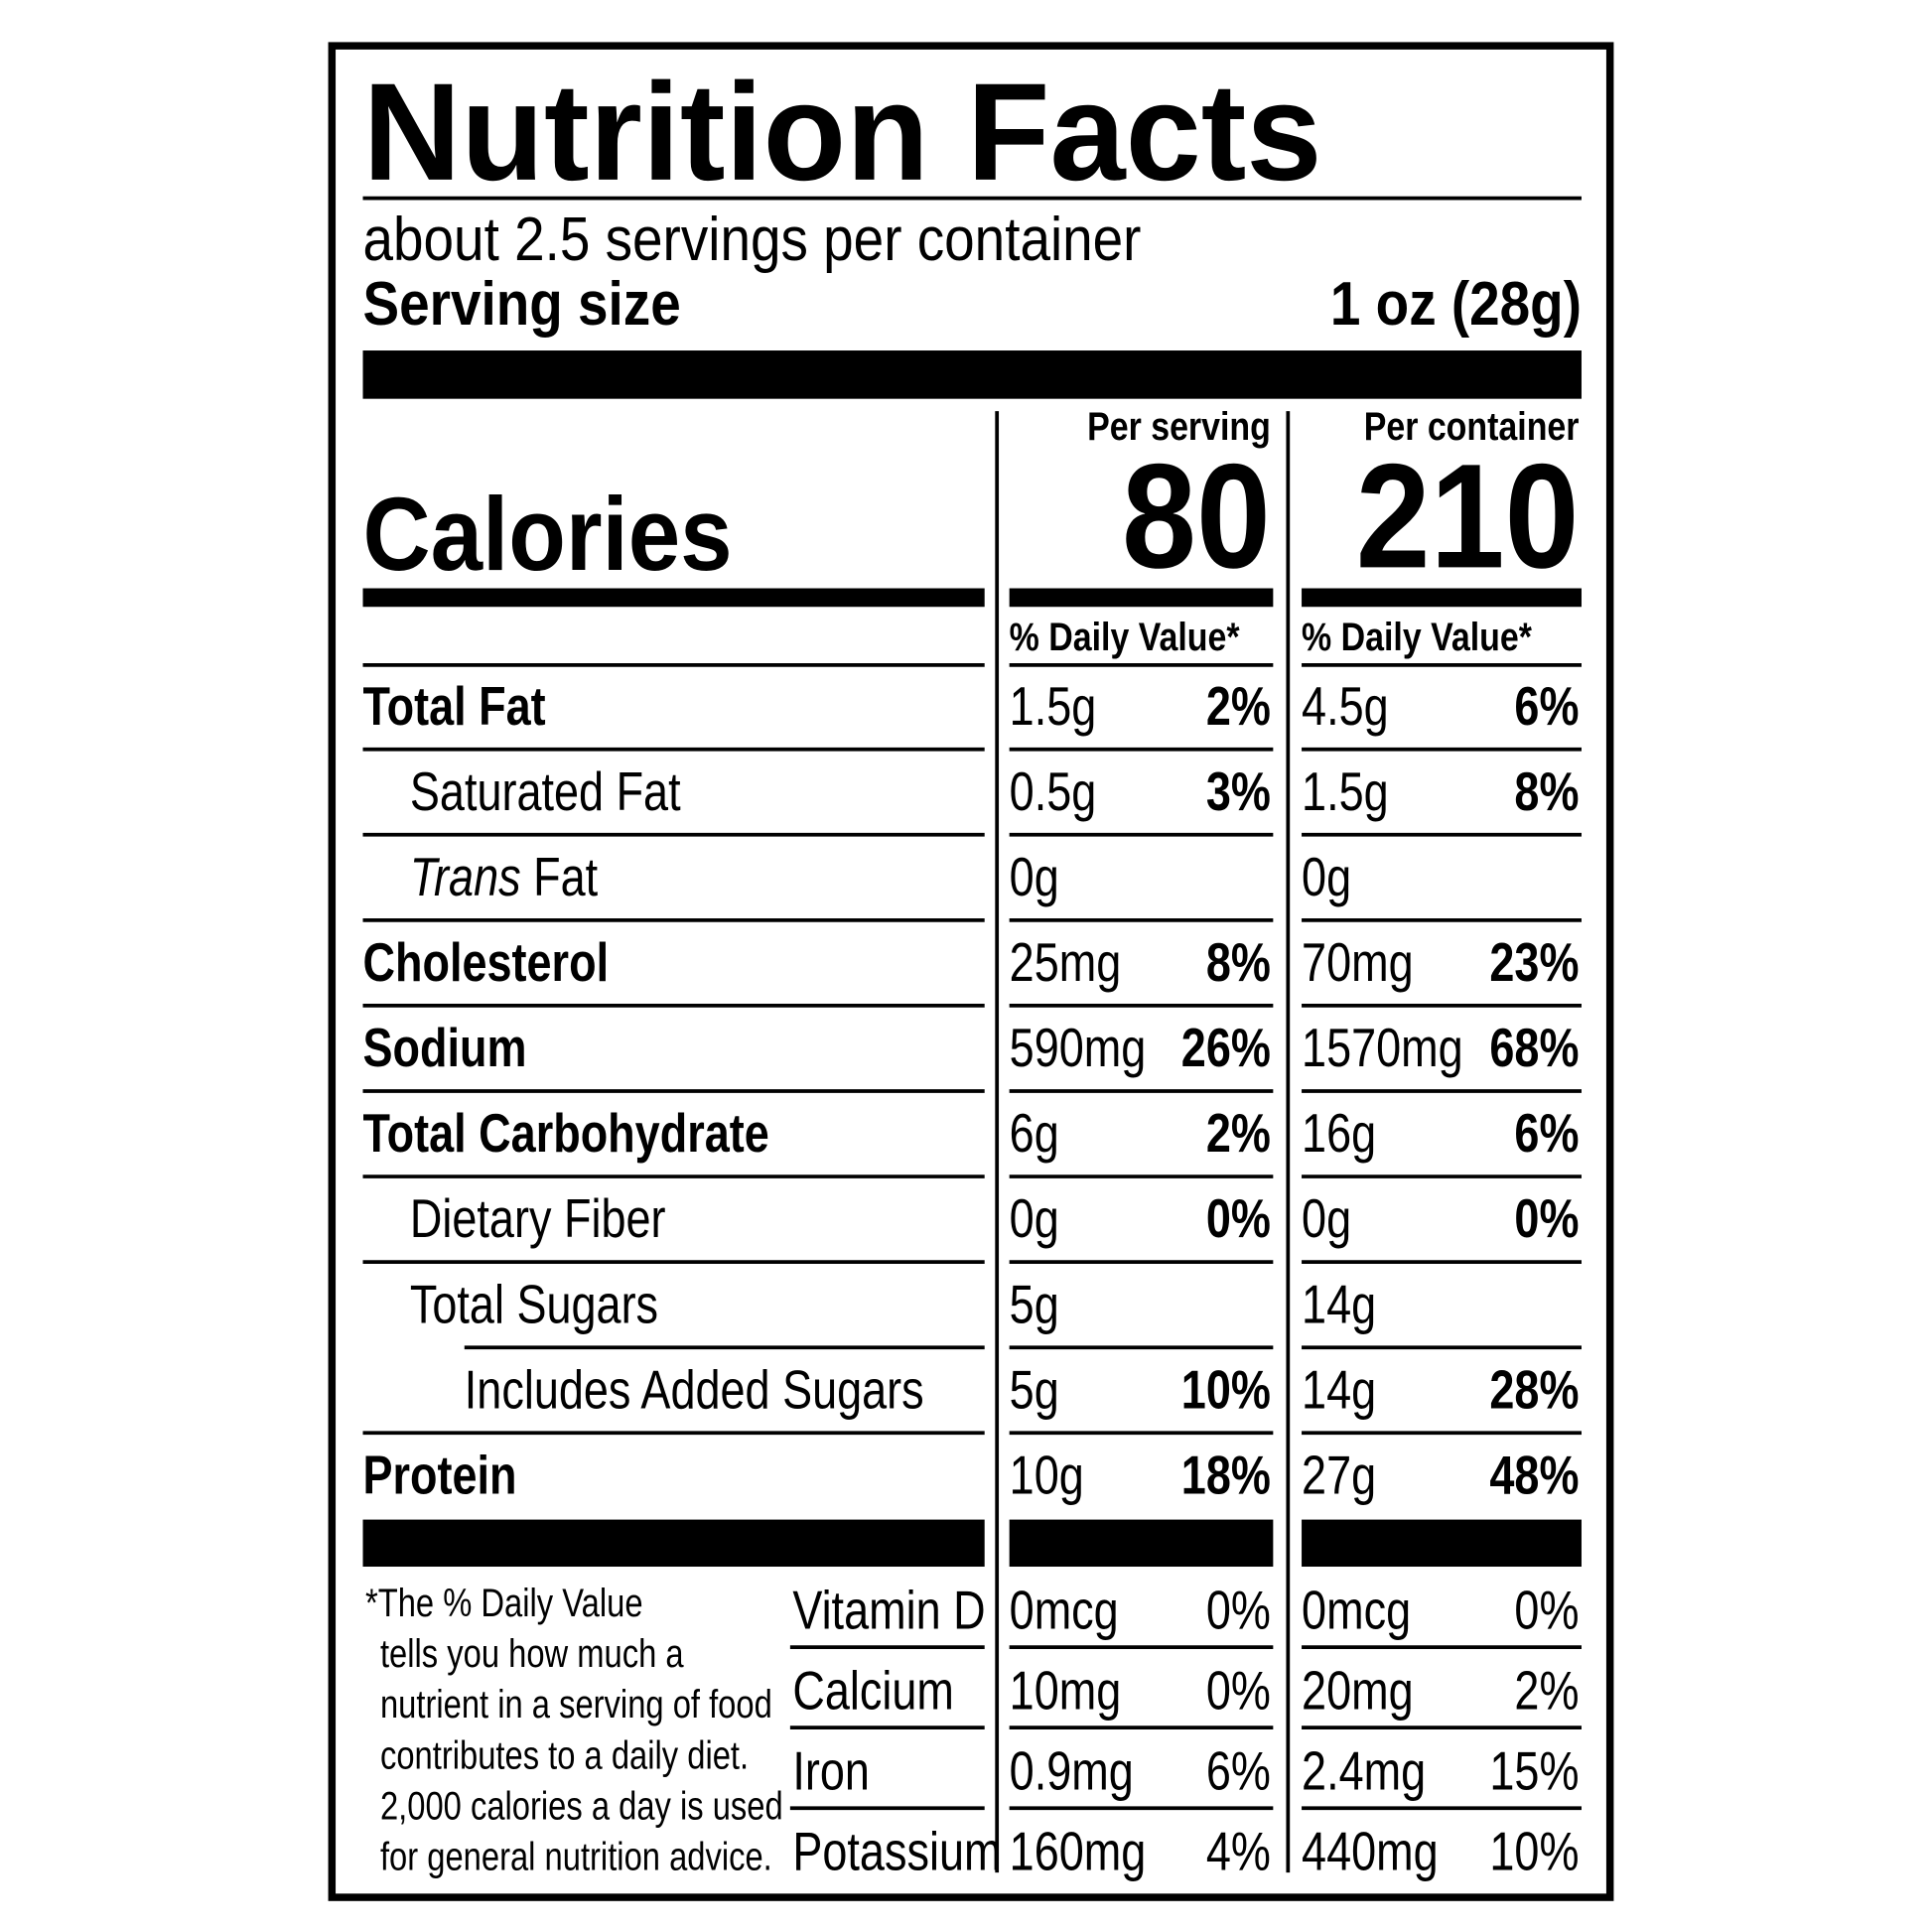  I want to click on footnote-line: tells you how much a, so click(532, 1653).